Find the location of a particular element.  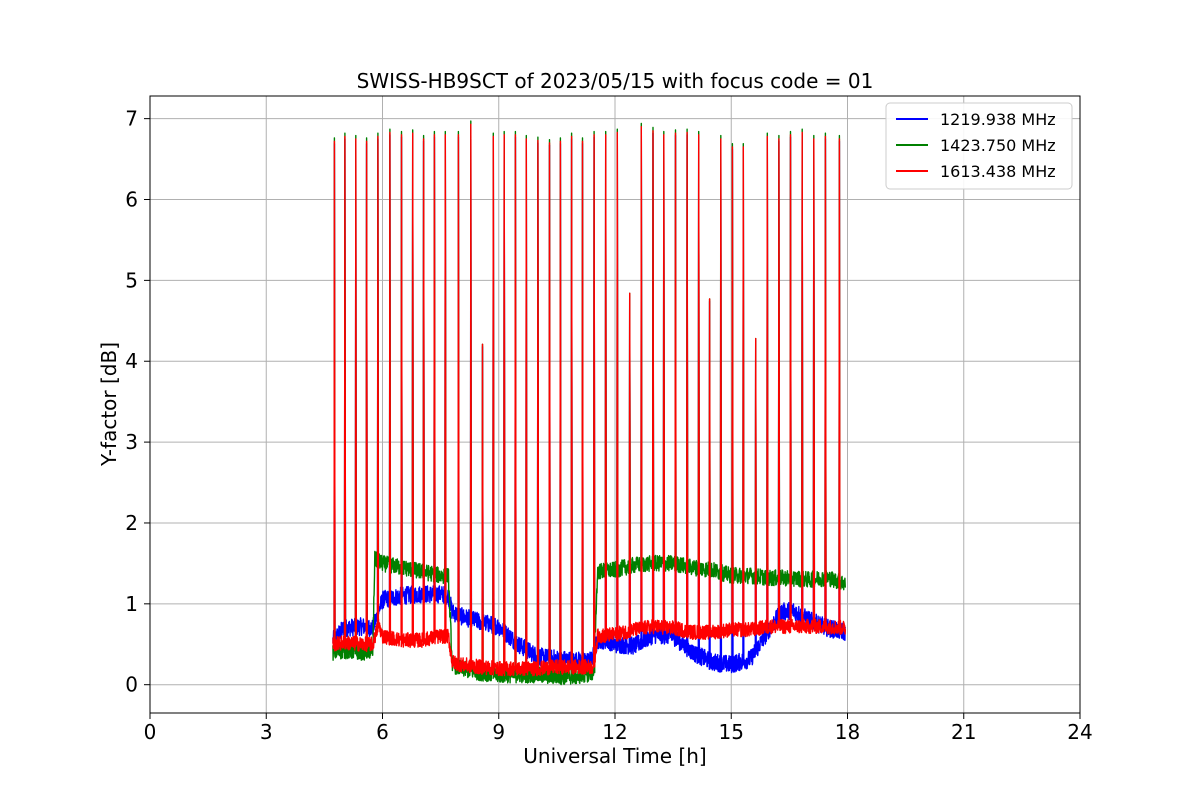

x-tick-label: 0 is located at coordinates (150, 732).